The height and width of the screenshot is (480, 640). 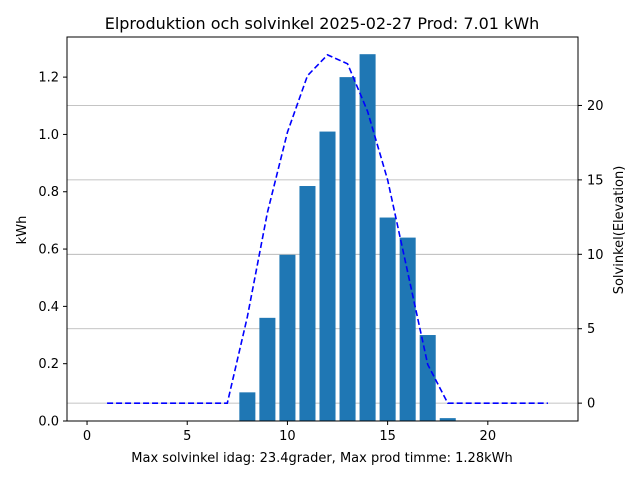 What do you see at coordinates (591, 404) in the screenshot?
I see `y2-tick-label: 0` at bounding box center [591, 404].